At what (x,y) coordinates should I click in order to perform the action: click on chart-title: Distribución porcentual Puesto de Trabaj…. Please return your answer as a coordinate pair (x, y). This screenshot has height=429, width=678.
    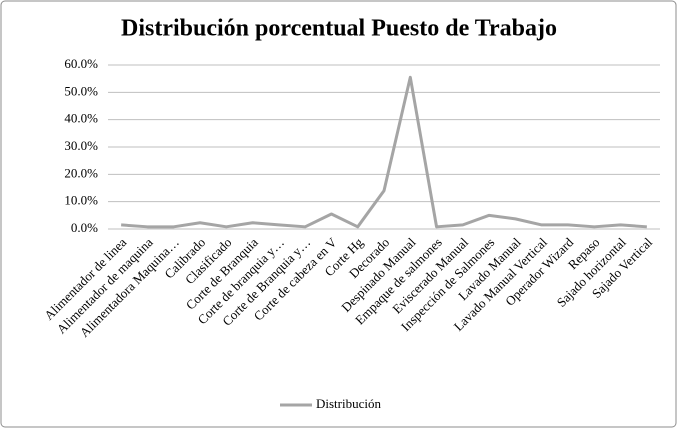
    Looking at the image, I should click on (339, 29).